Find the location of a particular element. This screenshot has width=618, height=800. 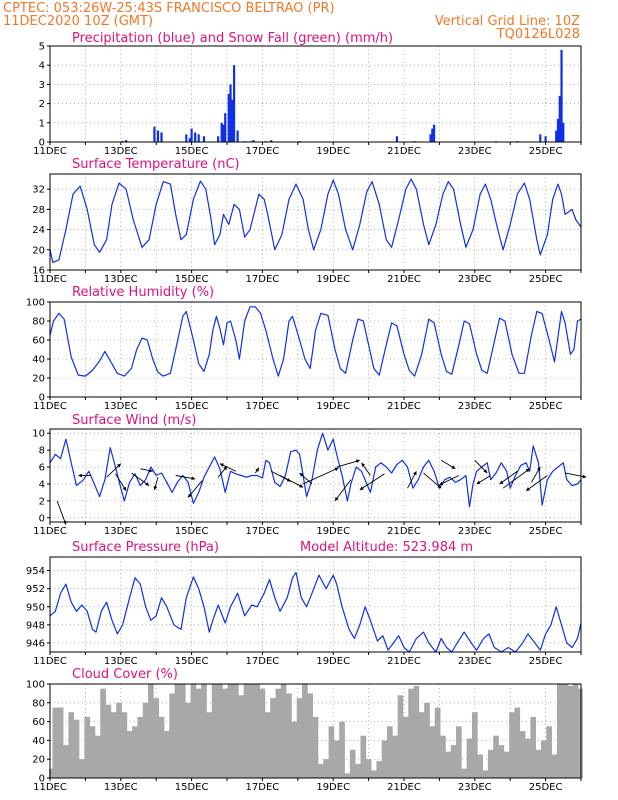

wind-xtick-label: 17DEC is located at coordinates (263, 531).